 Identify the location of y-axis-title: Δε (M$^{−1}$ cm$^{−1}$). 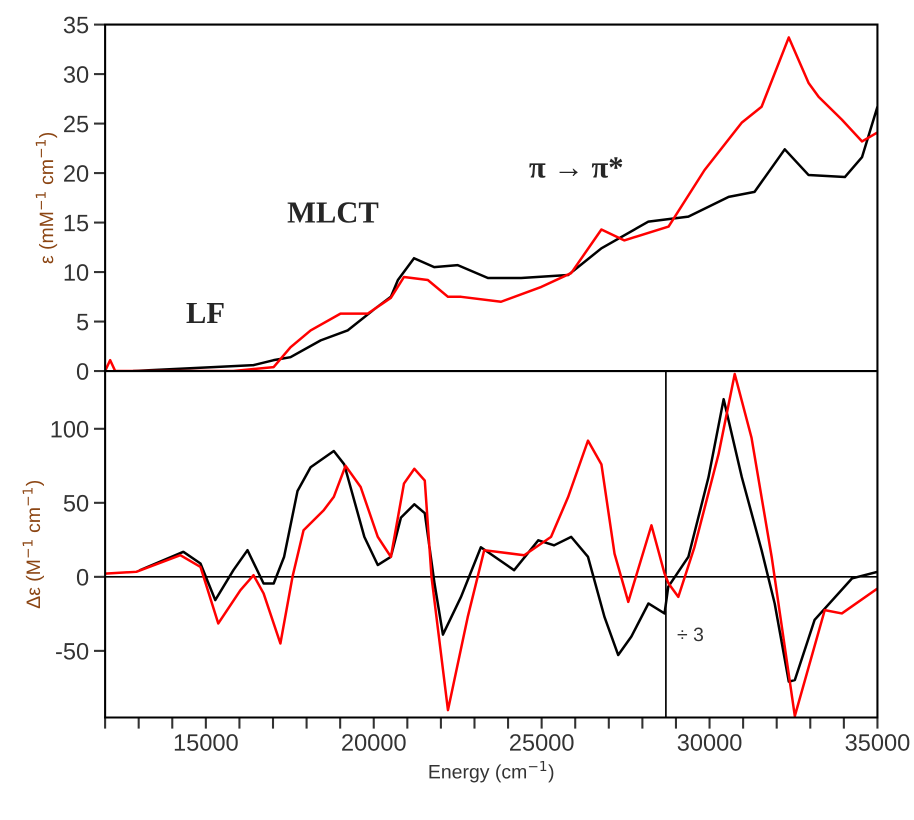
(33, 544).